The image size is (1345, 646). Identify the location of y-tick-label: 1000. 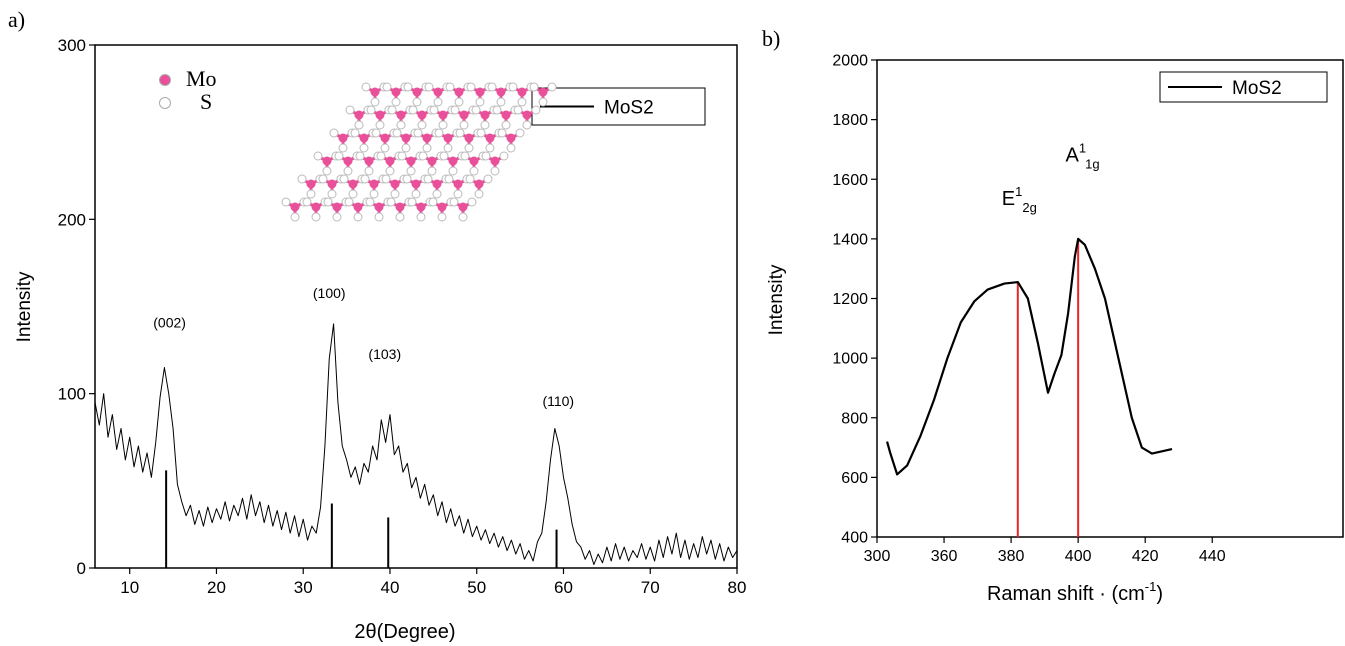
(850, 359).